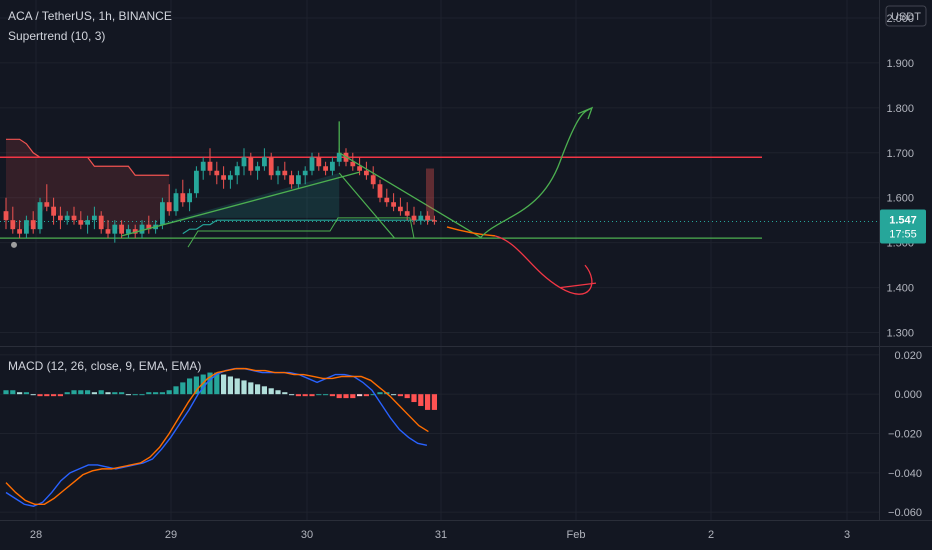 The width and height of the screenshot is (932, 550). I want to click on currency-label: USDT, so click(906, 17).